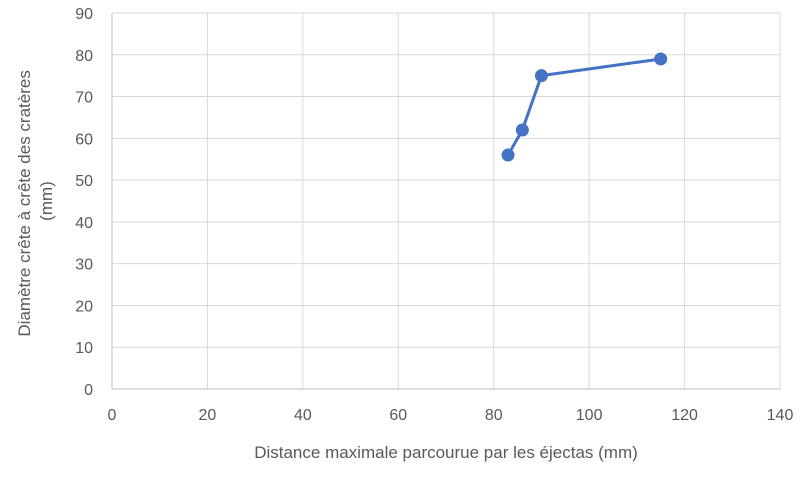 This screenshot has height=484, width=800. I want to click on x-tick-label: 140, so click(780, 415).